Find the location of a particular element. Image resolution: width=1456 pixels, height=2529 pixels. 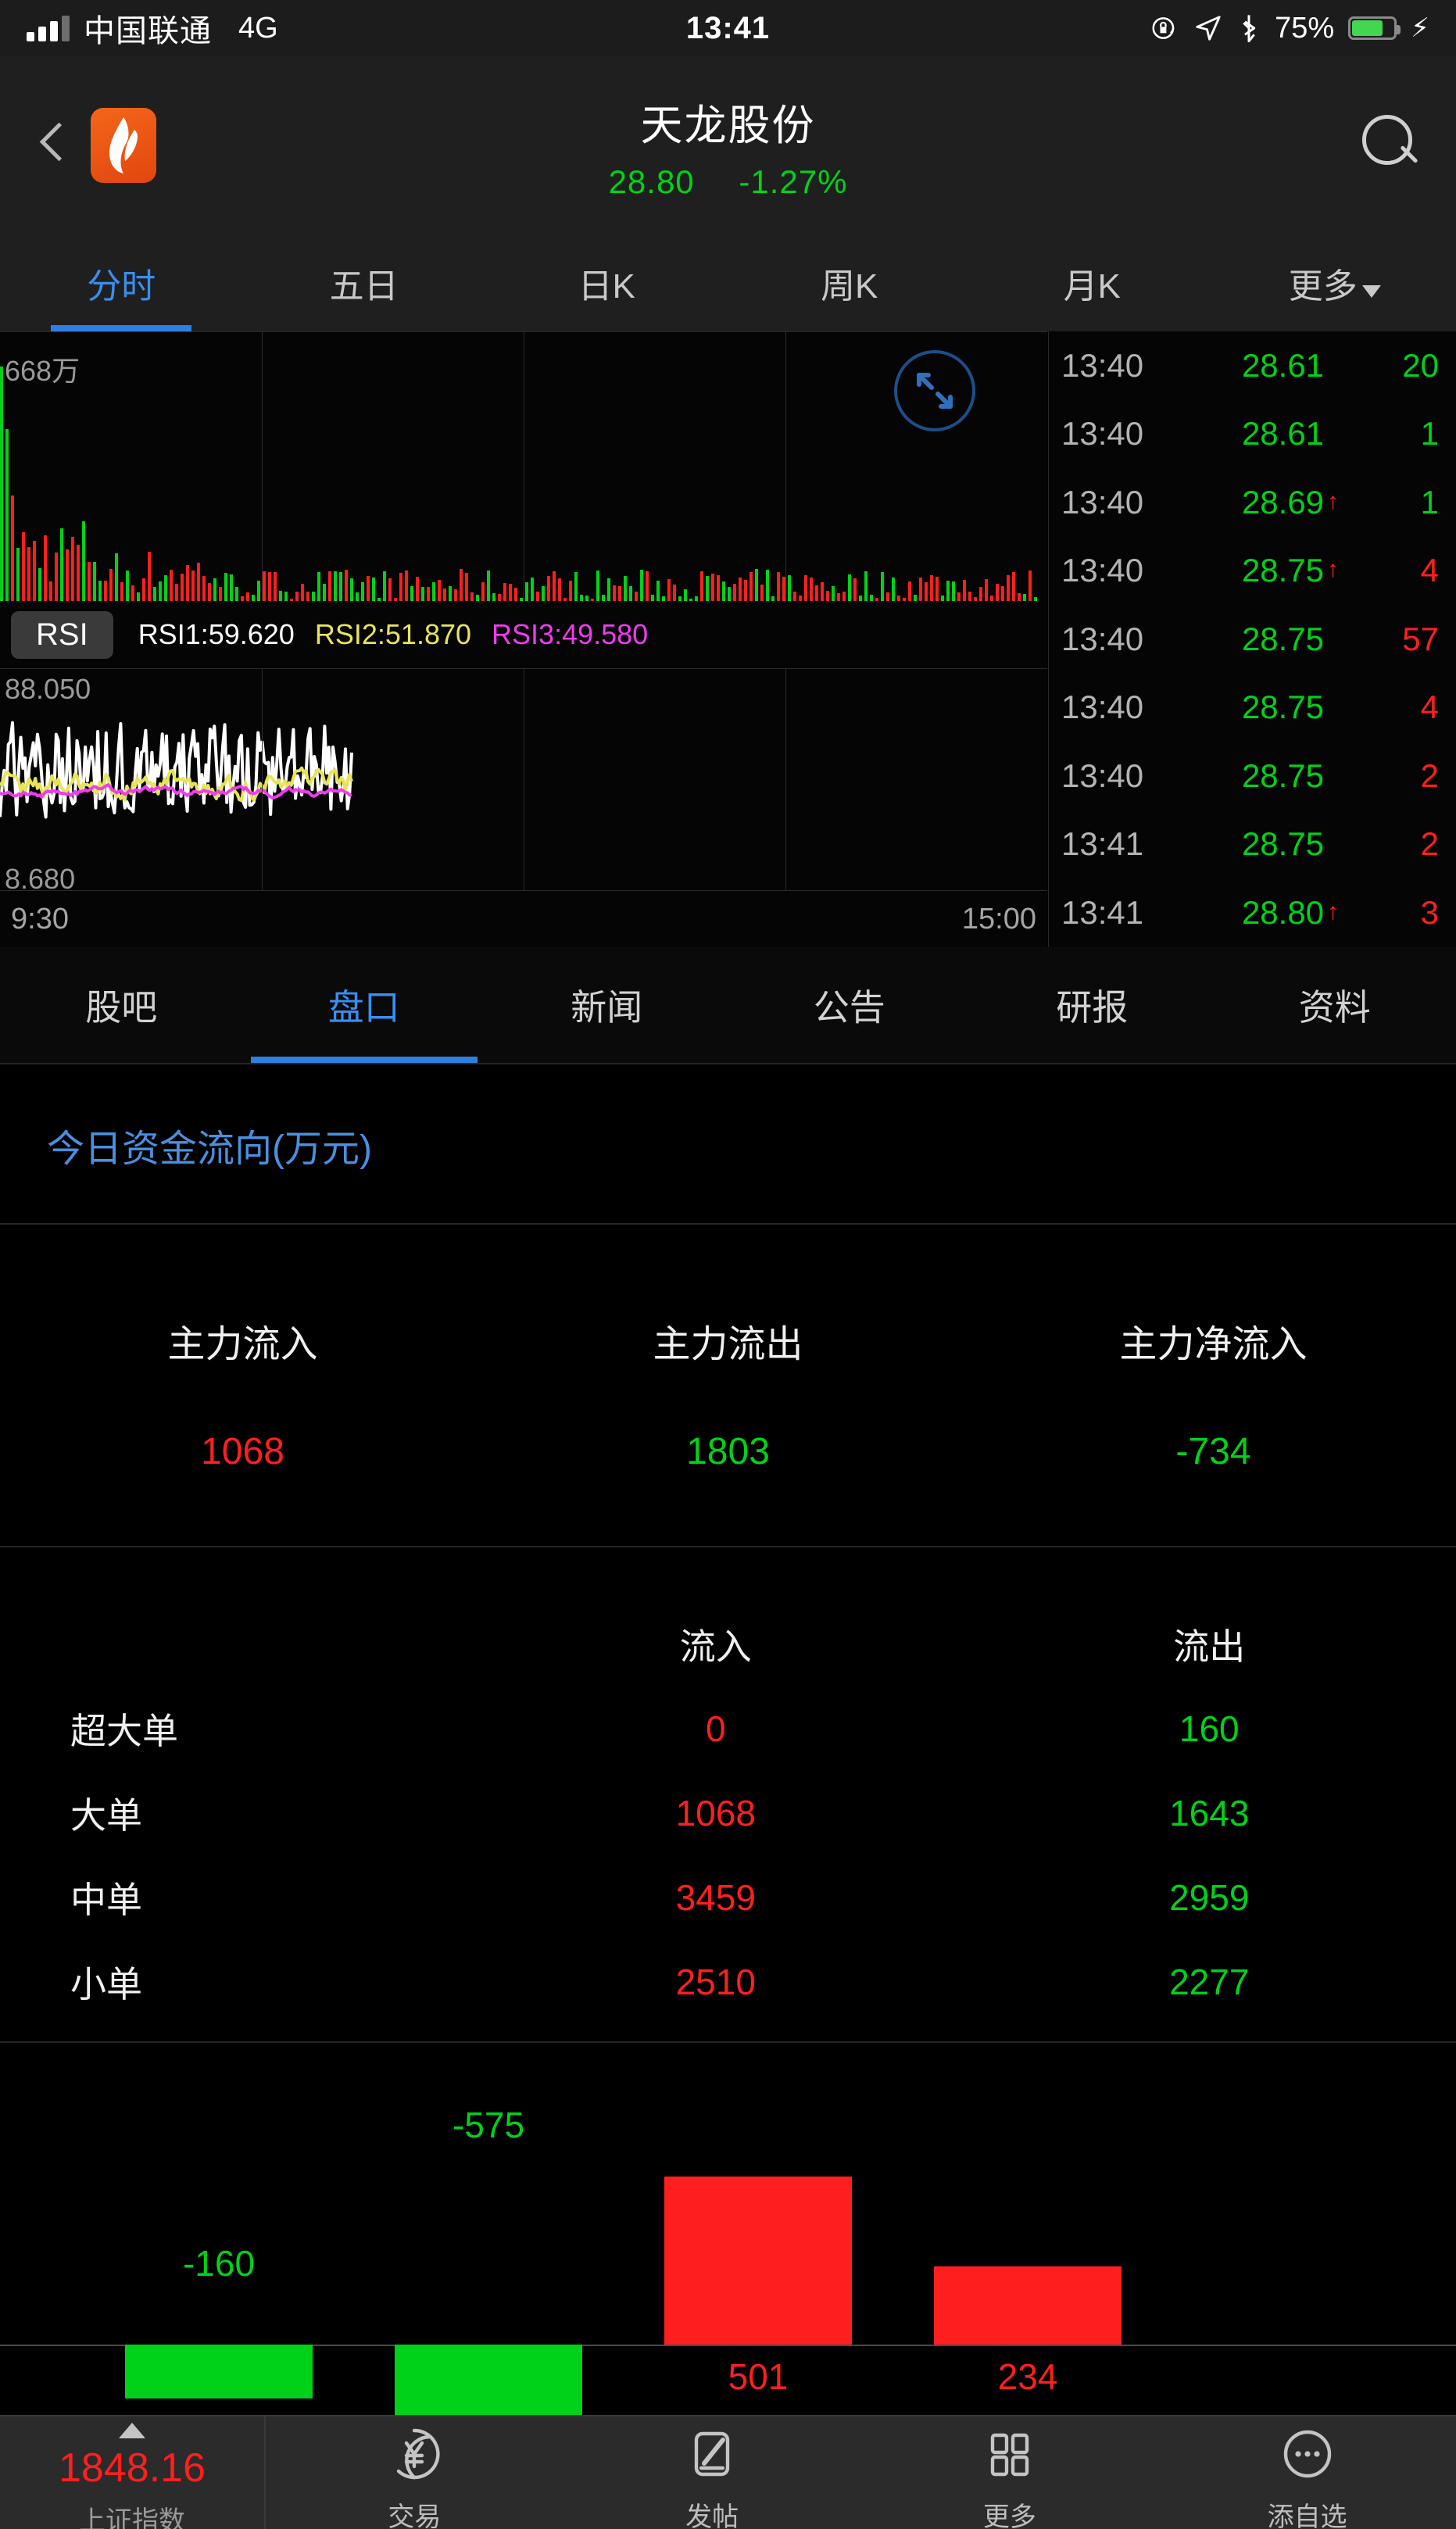

table-header-row: 流入 流出 is located at coordinates (728, 1644).